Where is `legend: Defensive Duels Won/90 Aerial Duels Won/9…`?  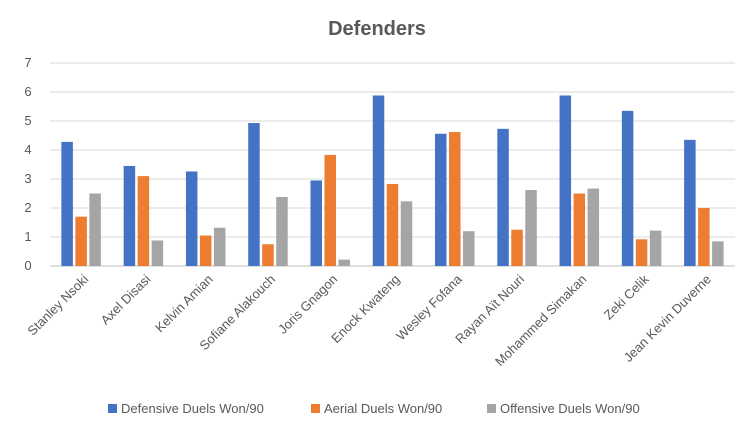 legend: Defensive Duels Won/90 Aerial Duels Won/9… is located at coordinates (374, 408).